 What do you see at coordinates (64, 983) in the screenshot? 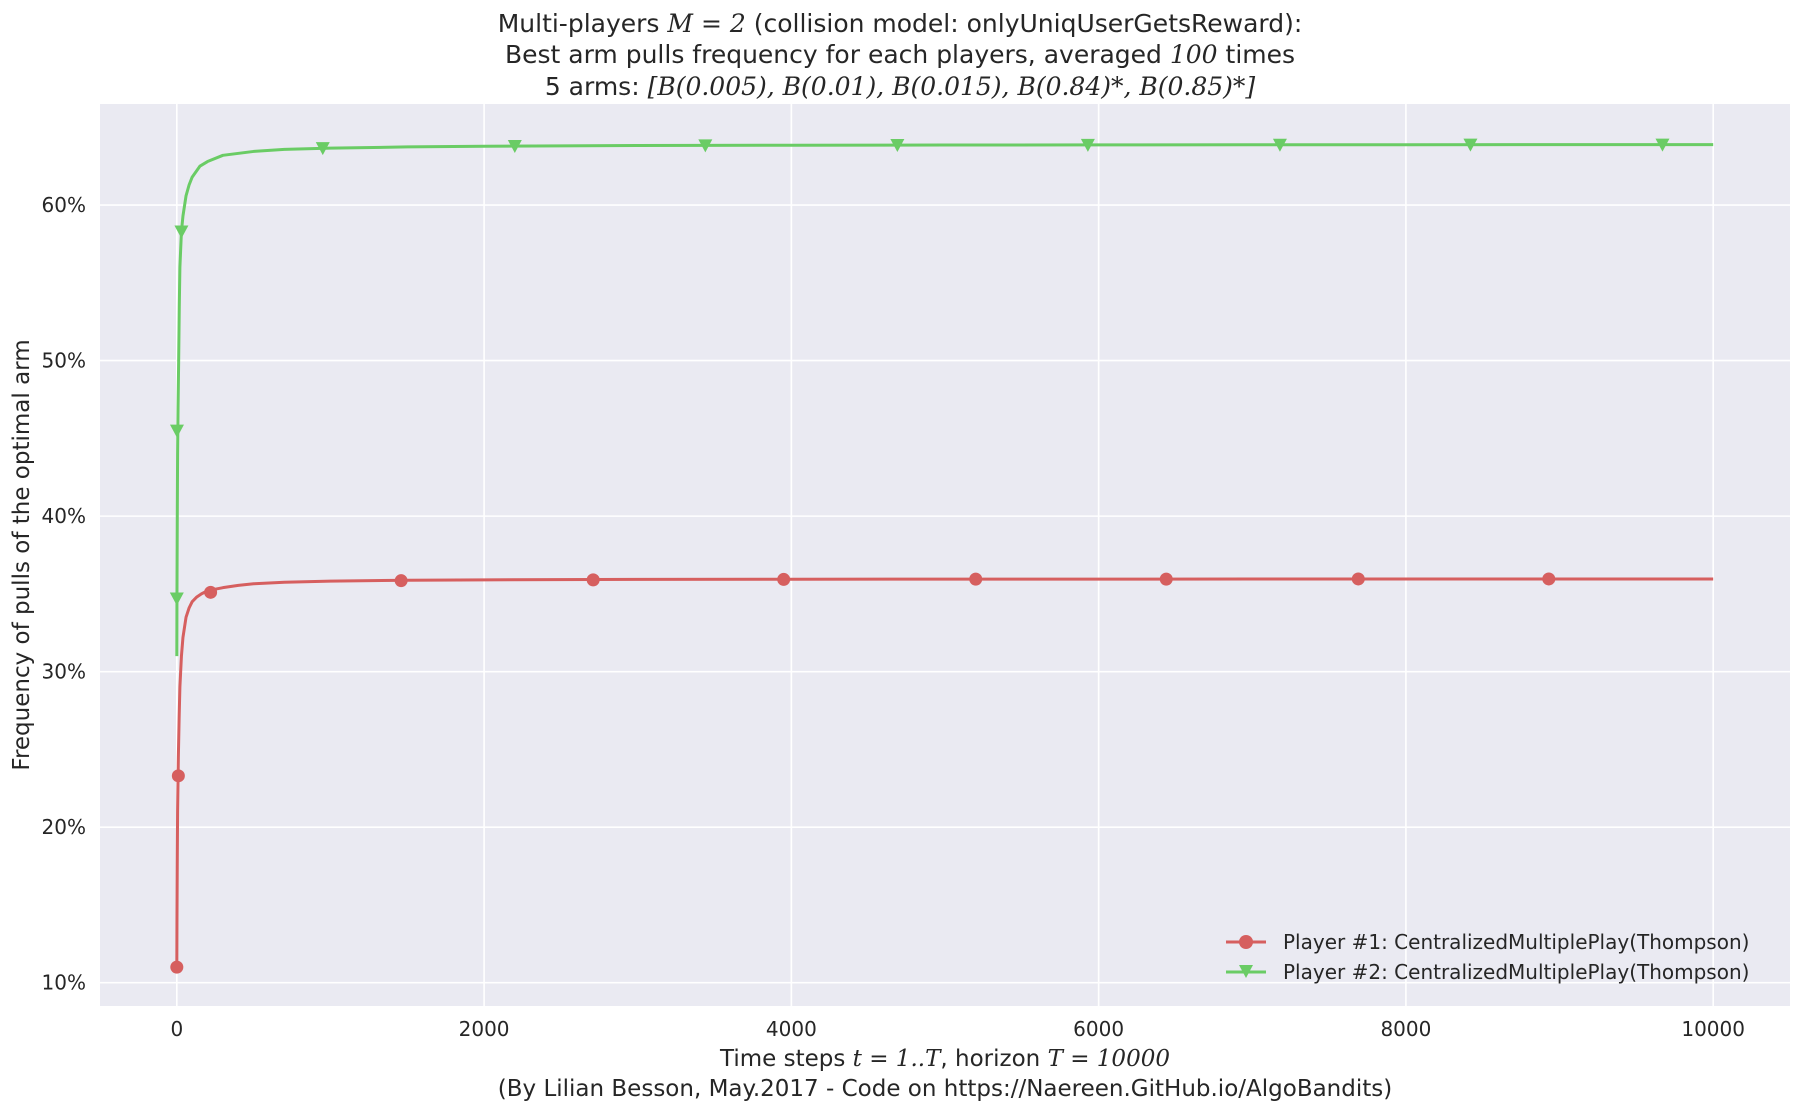
I see `y-tick-label: 10%` at bounding box center [64, 983].